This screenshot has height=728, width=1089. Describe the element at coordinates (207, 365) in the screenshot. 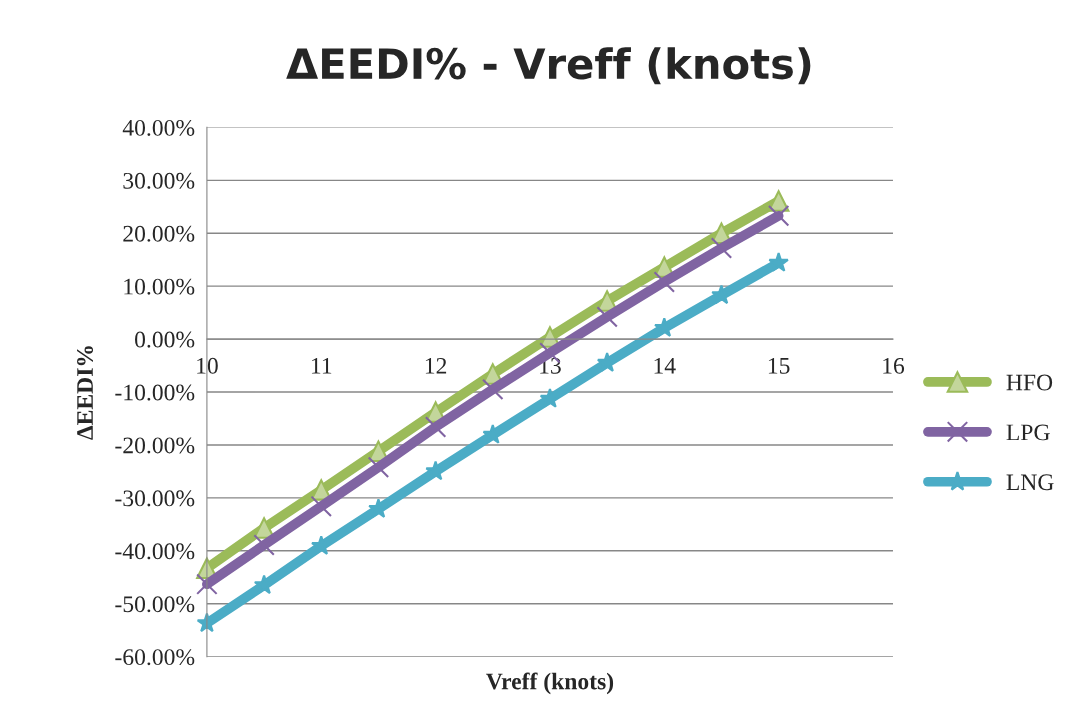

I see `x-tick-label: 10` at that location.